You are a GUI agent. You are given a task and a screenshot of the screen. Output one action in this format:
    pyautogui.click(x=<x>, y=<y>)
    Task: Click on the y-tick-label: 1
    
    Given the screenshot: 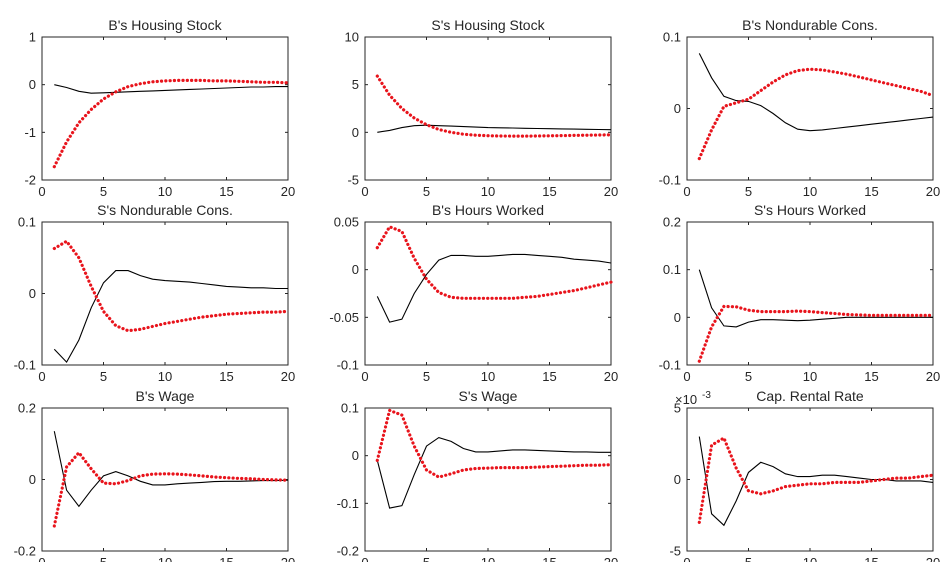 What is the action you would take?
    pyautogui.click(x=32, y=37)
    